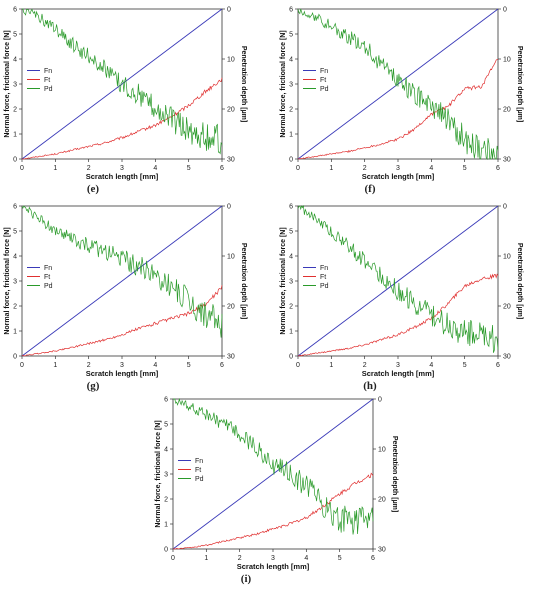 This screenshot has height=590, width=550. I want to click on caption-f: (f), so click(370, 189).